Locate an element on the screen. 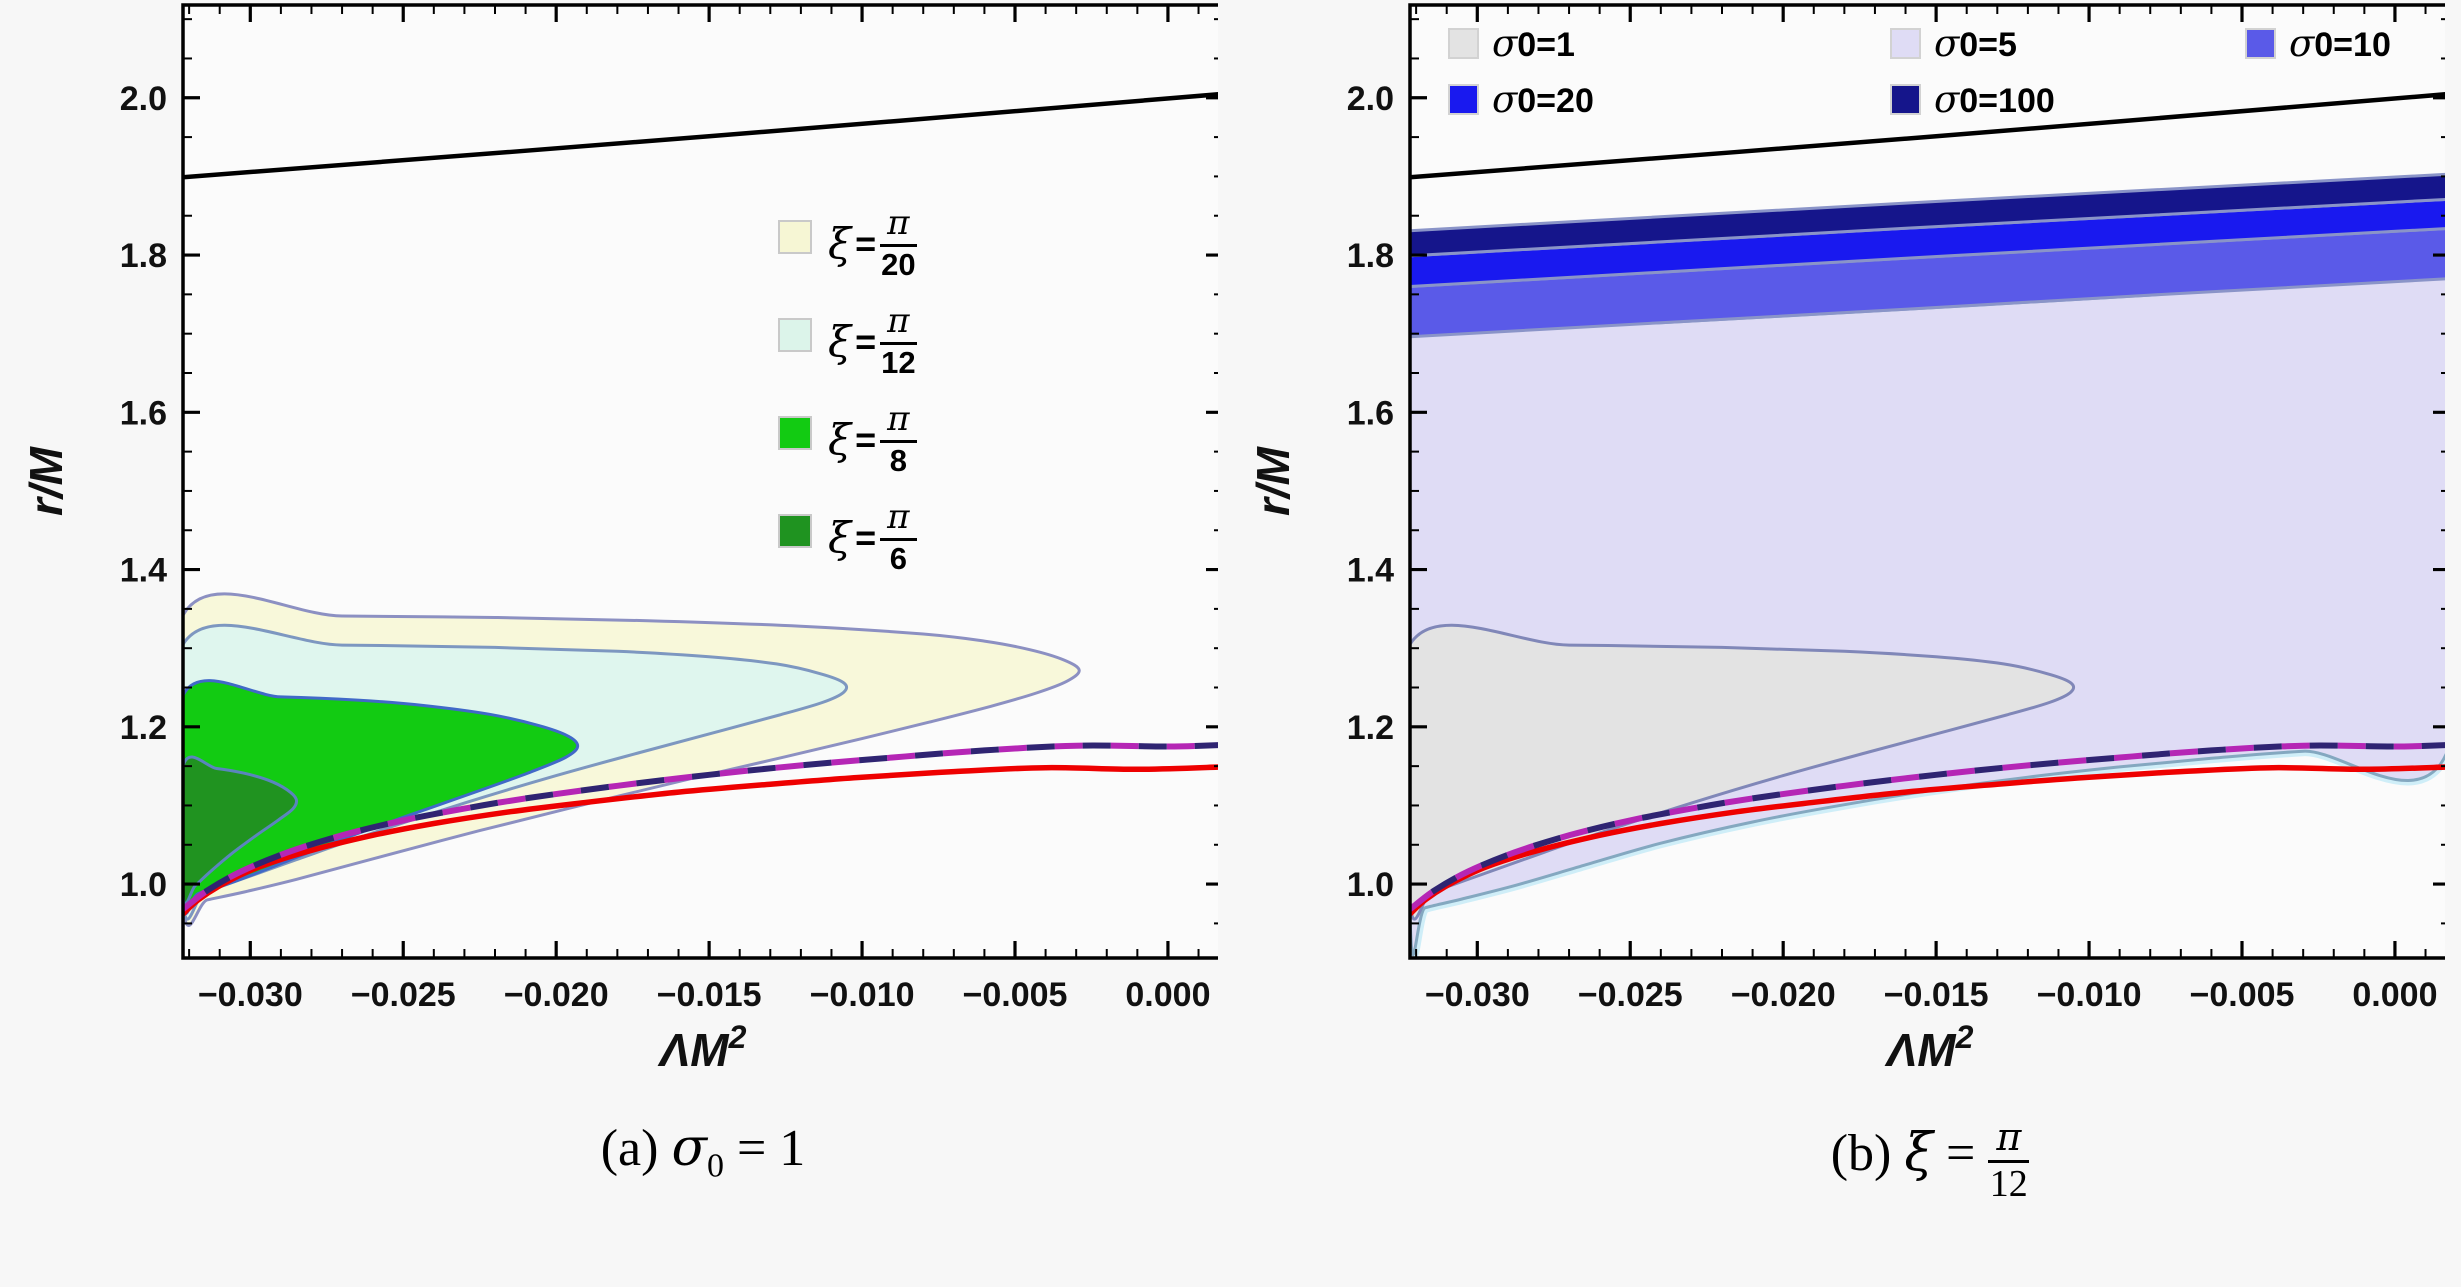  legend-item-xi-12: ξ = π 12 is located at coordinates (847, 340).